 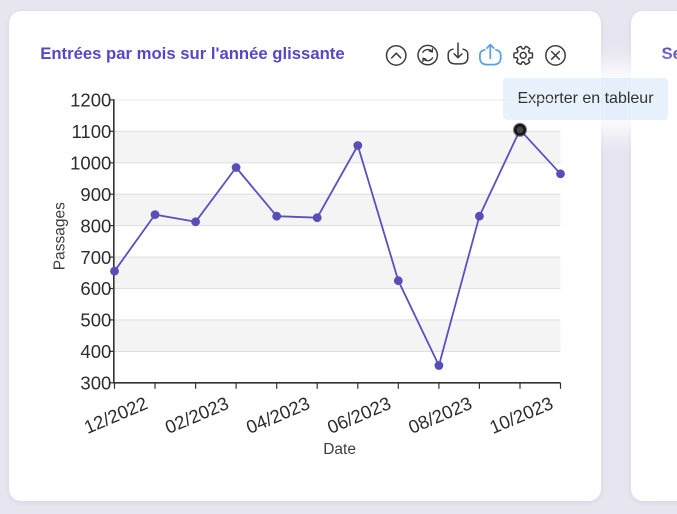 I want to click on svg-text: Passages, so click(x=59, y=236).